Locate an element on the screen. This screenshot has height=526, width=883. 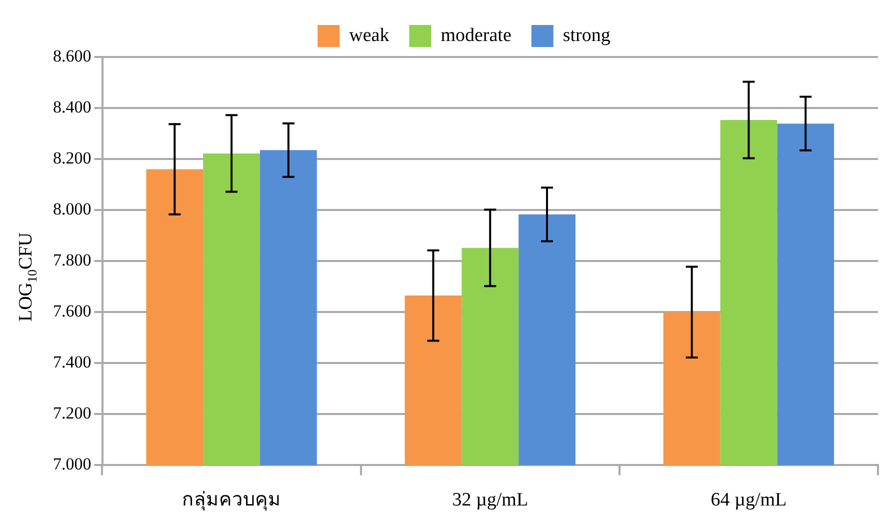
x-tick-label: 64 µg/mL is located at coordinates (748, 500).